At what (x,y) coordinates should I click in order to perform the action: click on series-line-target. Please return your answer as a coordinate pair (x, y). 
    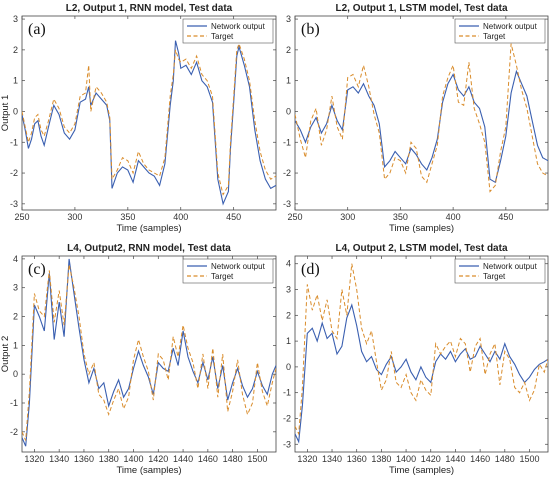
    Looking at the image, I should click on (149, 119).